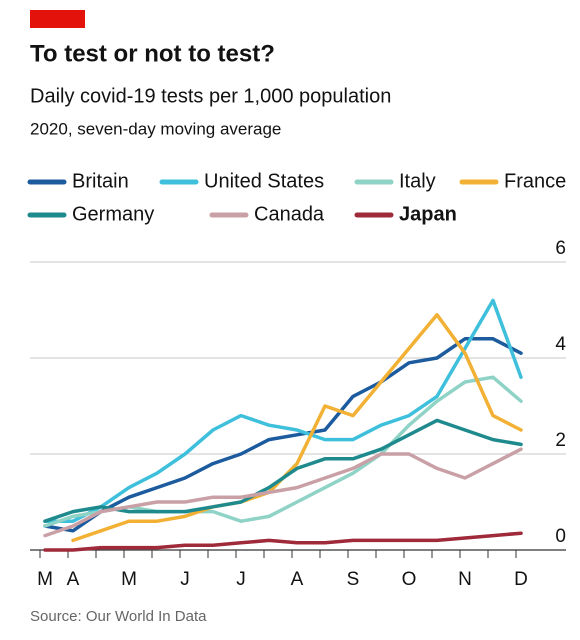  What do you see at coordinates (353, 579) in the screenshot?
I see `x-tick-label: S` at bounding box center [353, 579].